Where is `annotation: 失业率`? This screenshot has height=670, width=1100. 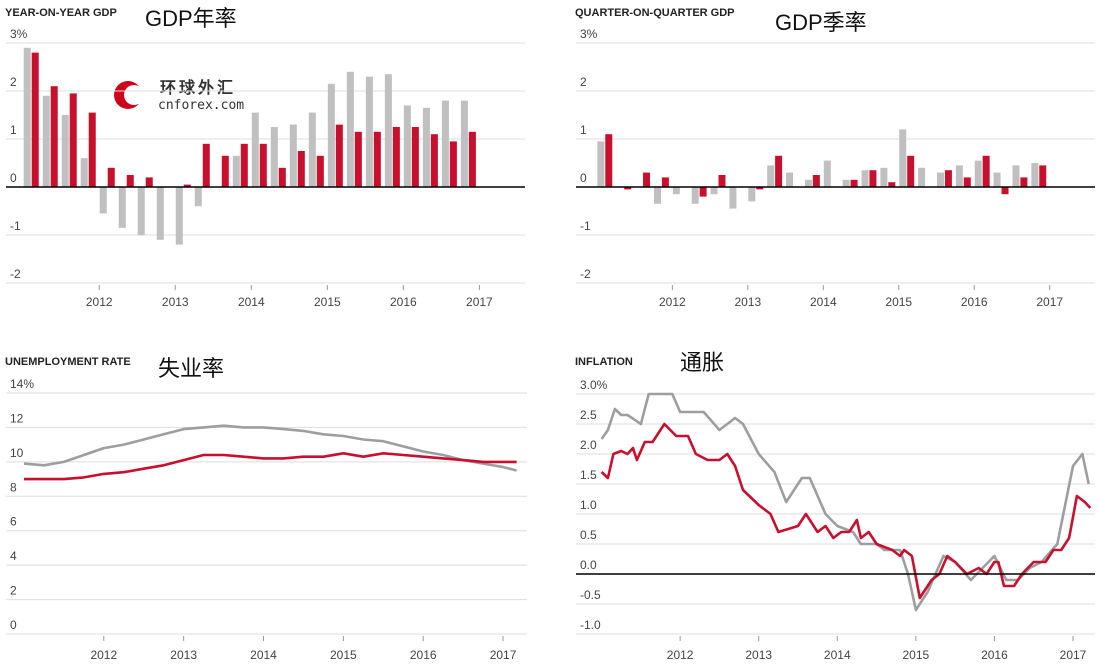
annotation: 失业率 is located at coordinates (191, 368).